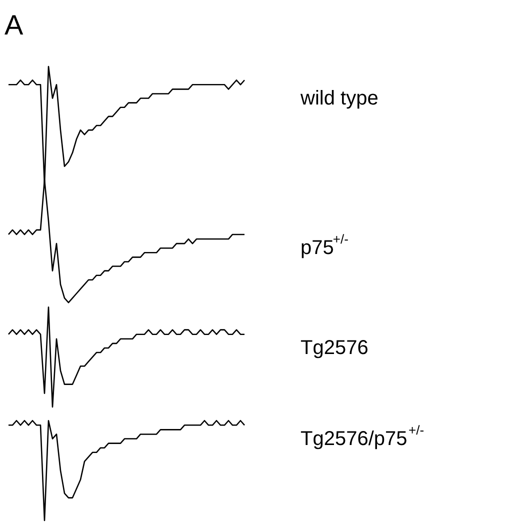 This screenshot has height=523, width=525. Describe the element at coordinates (14, 25) in the screenshot. I see `chart-title: A` at that location.